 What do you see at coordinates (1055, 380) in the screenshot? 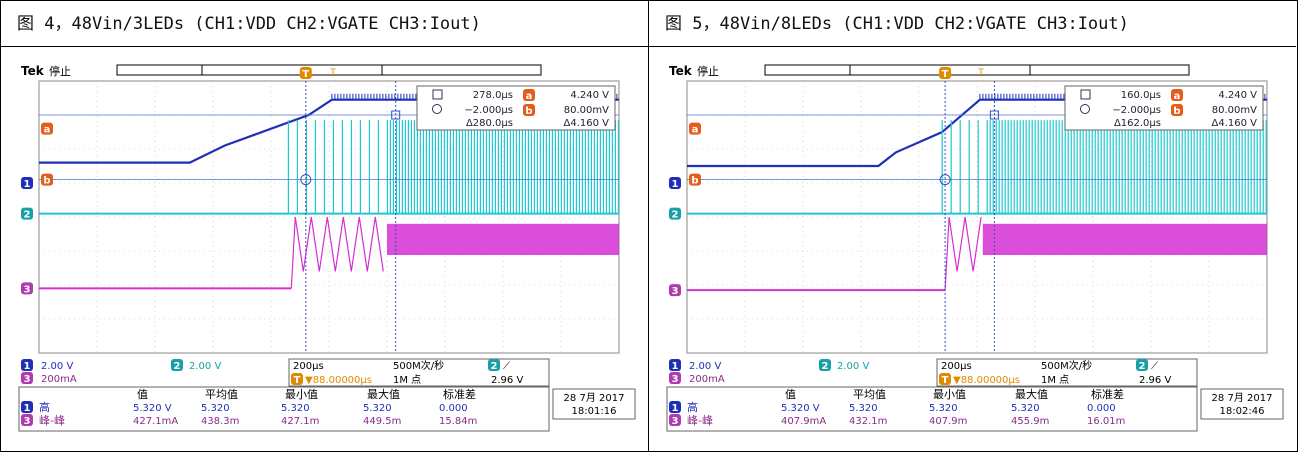
I see `record-length: 1M 点` at bounding box center [1055, 380].